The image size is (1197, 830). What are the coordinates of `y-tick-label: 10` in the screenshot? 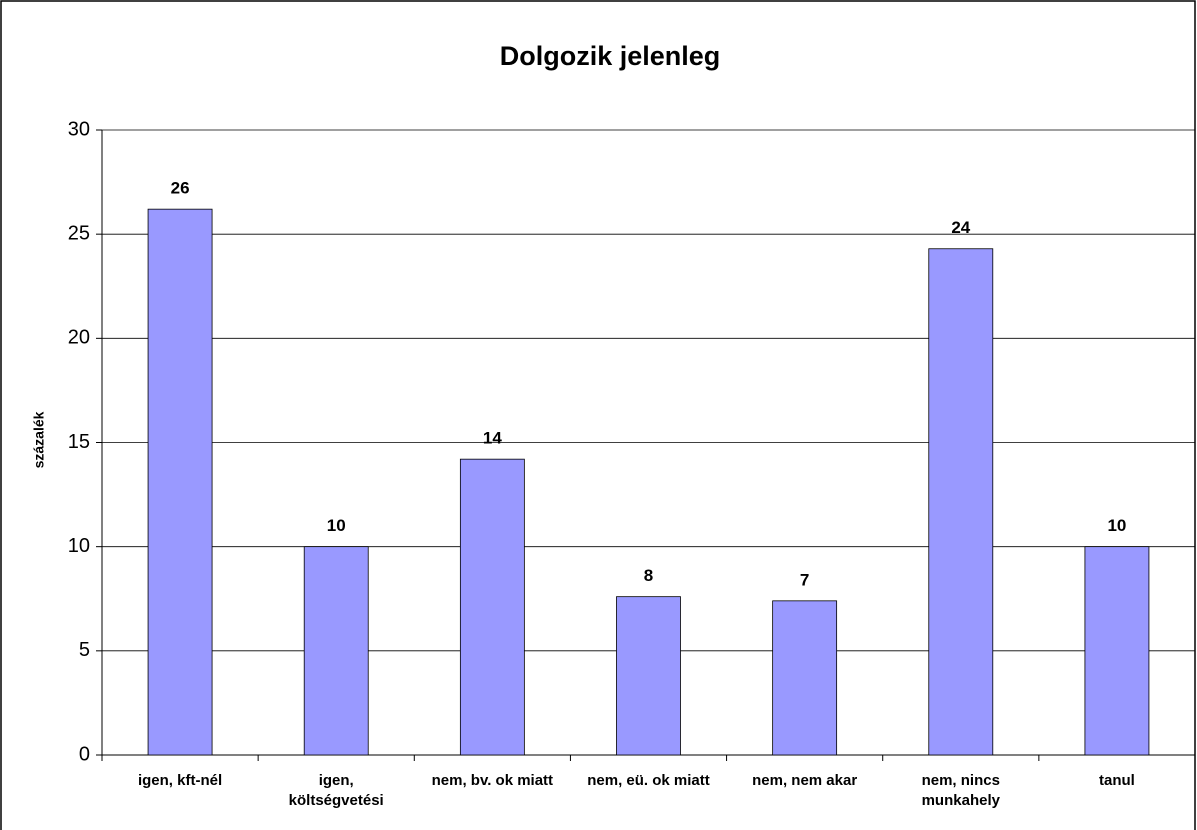 It's located at (79, 546).